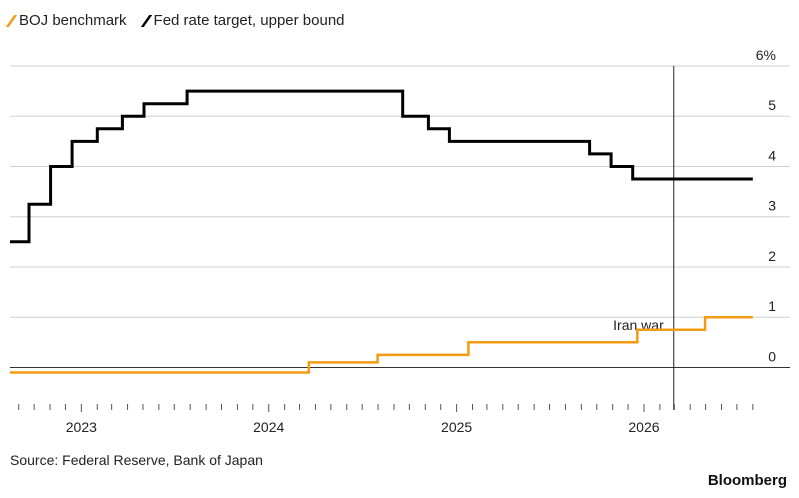 This screenshot has height=498, width=799. I want to click on y-tick-label-6: 6%, so click(766, 55).